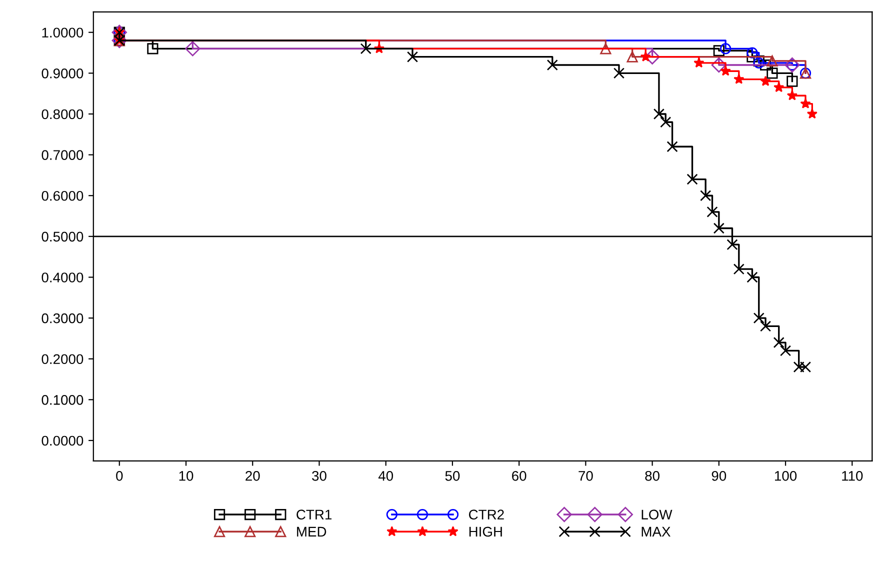  What do you see at coordinates (386, 475) in the screenshot?
I see `x-tick-label: 40` at bounding box center [386, 475].